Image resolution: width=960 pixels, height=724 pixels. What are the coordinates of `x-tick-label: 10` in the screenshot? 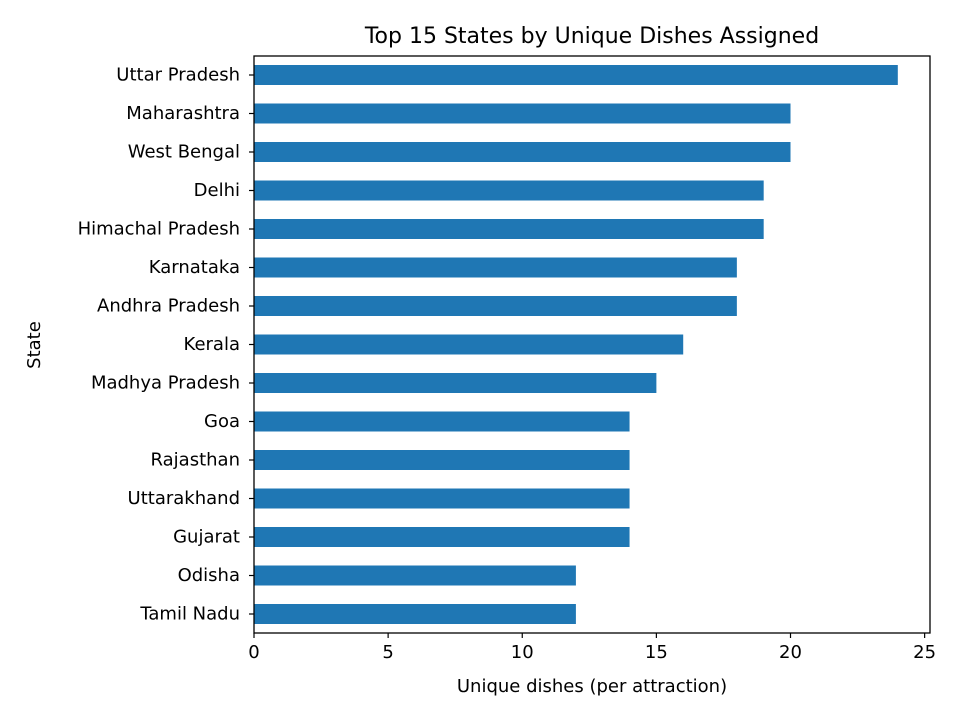 It's located at (522, 652).